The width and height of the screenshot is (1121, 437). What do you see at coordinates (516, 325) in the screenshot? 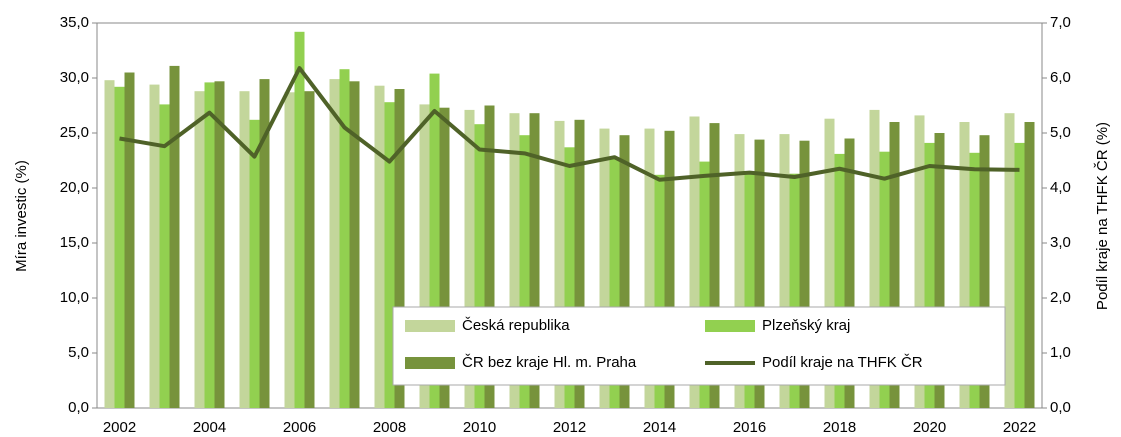
I see `legend-label: Česká republika` at bounding box center [516, 325].